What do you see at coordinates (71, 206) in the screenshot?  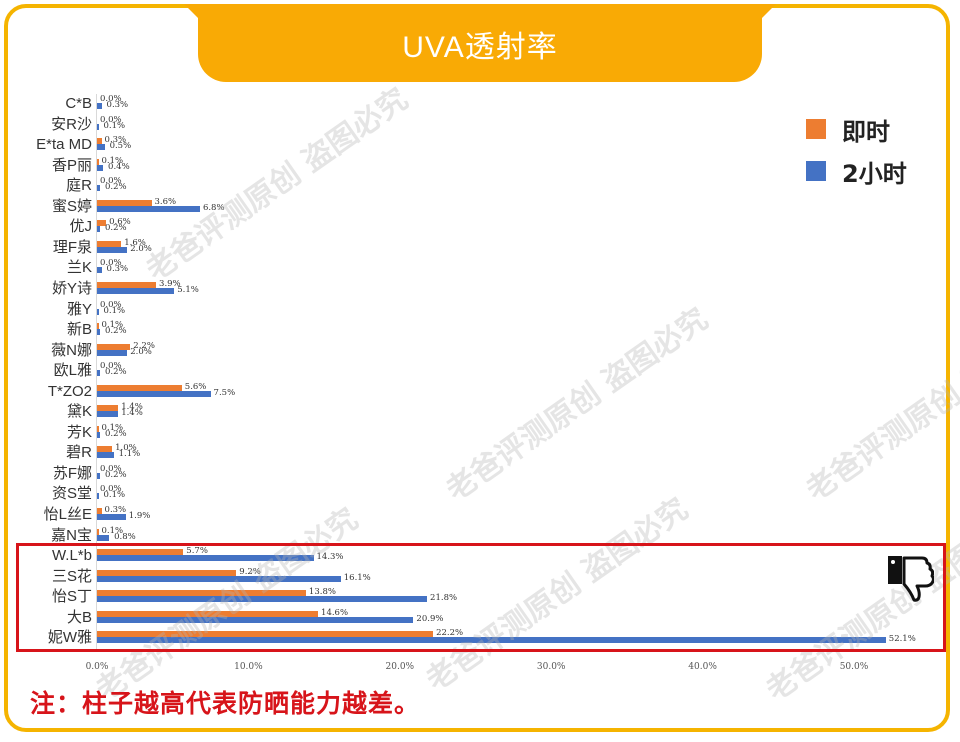 I see `category-label: 蜜S婷` at bounding box center [71, 206].